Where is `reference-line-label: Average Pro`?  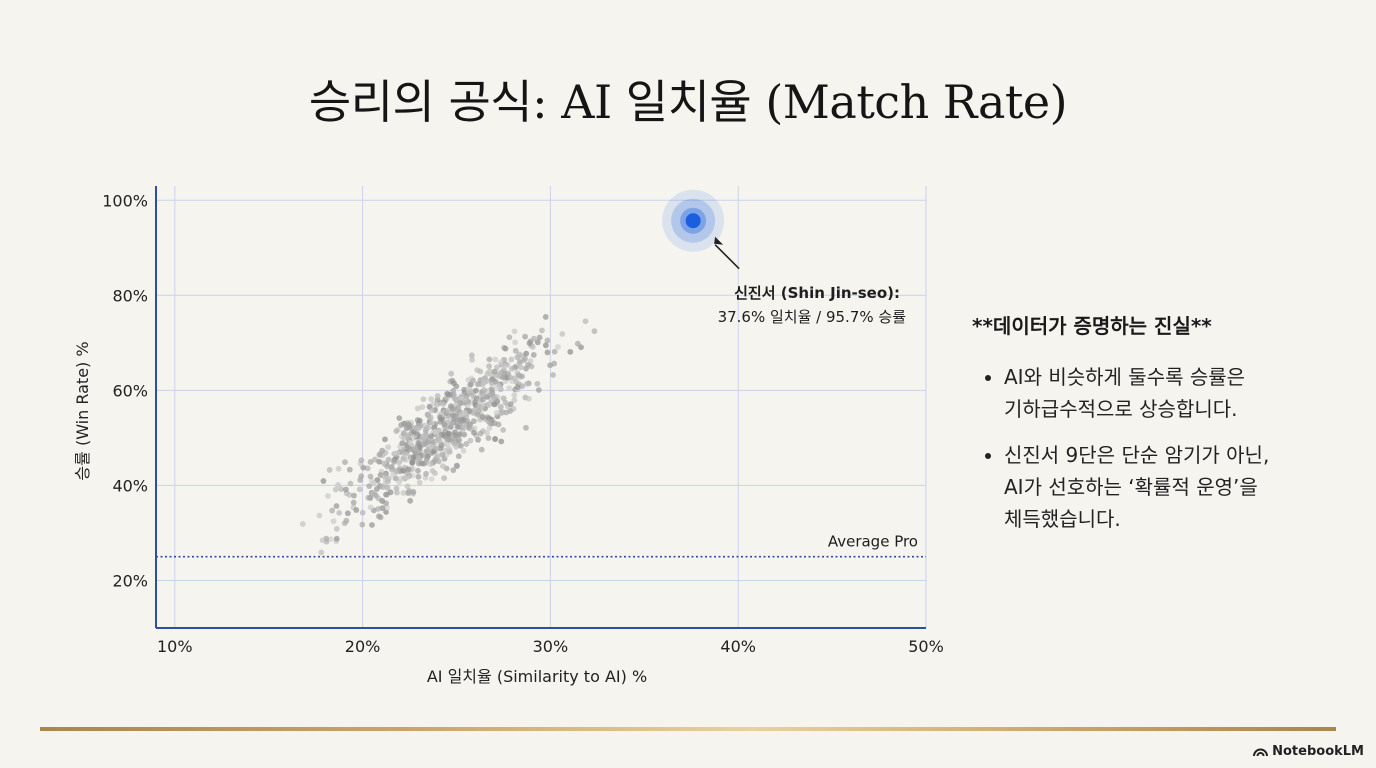
reference-line-label: Average Pro is located at coordinates (873, 542).